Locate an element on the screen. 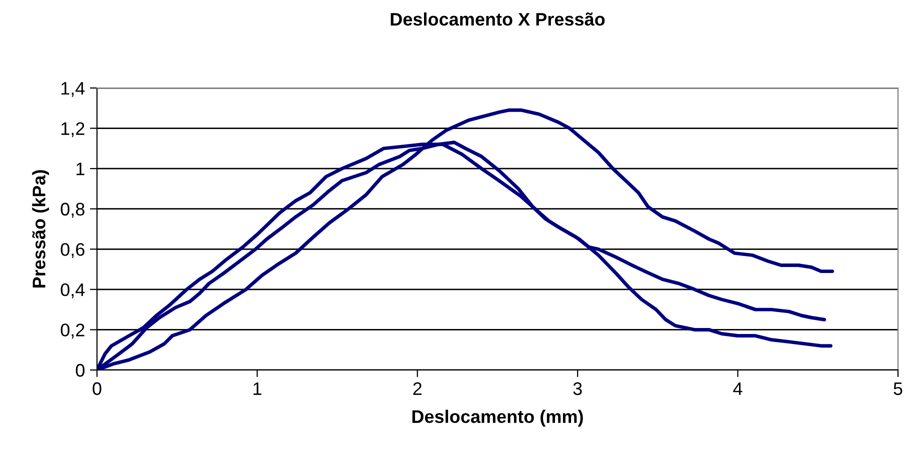 Image resolution: width=907 pixels, height=455 pixels. y-axis-title: Pressão (kPa) is located at coordinates (40, 229).